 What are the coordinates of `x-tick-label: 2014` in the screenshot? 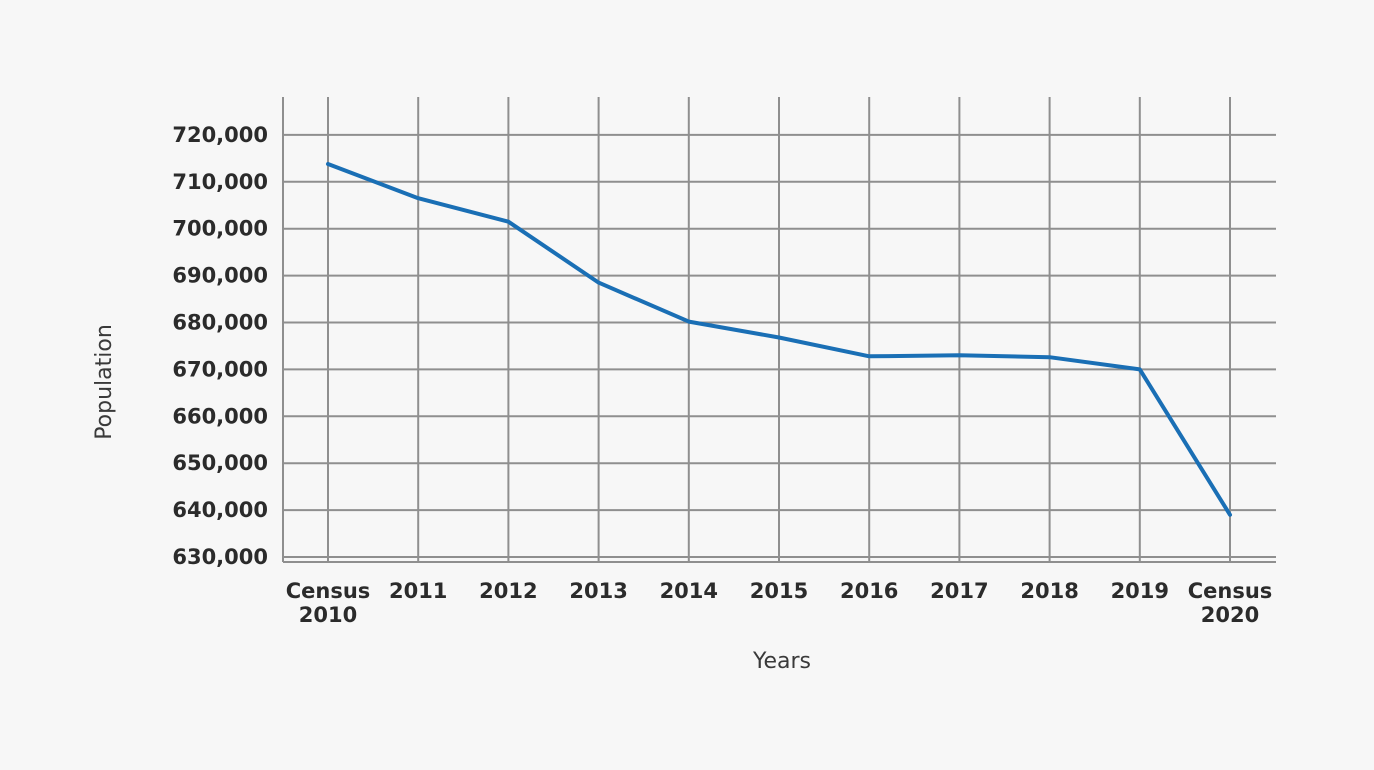 It's located at (689, 591).